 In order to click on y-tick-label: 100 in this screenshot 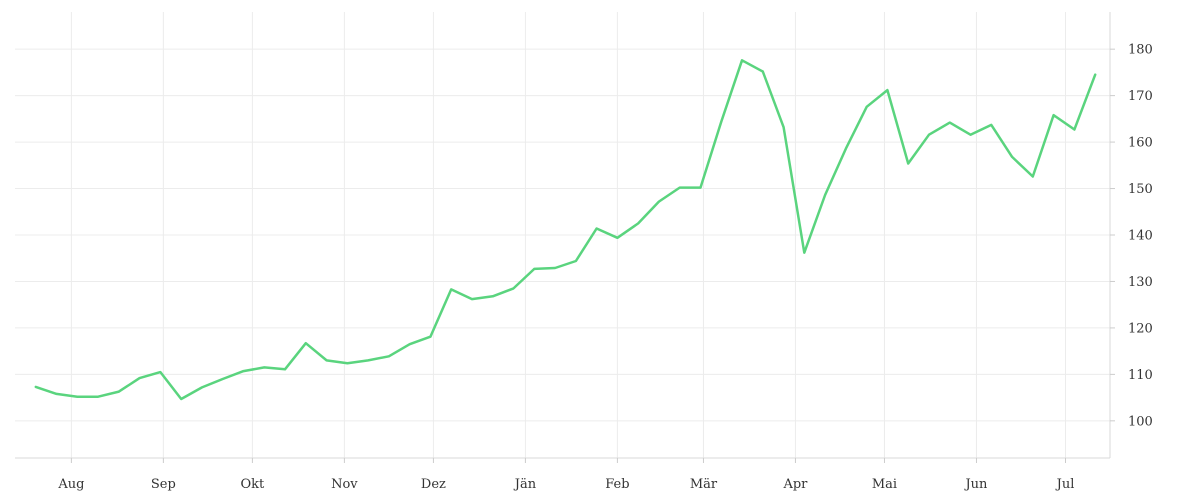, I will do `click(1140, 421)`.